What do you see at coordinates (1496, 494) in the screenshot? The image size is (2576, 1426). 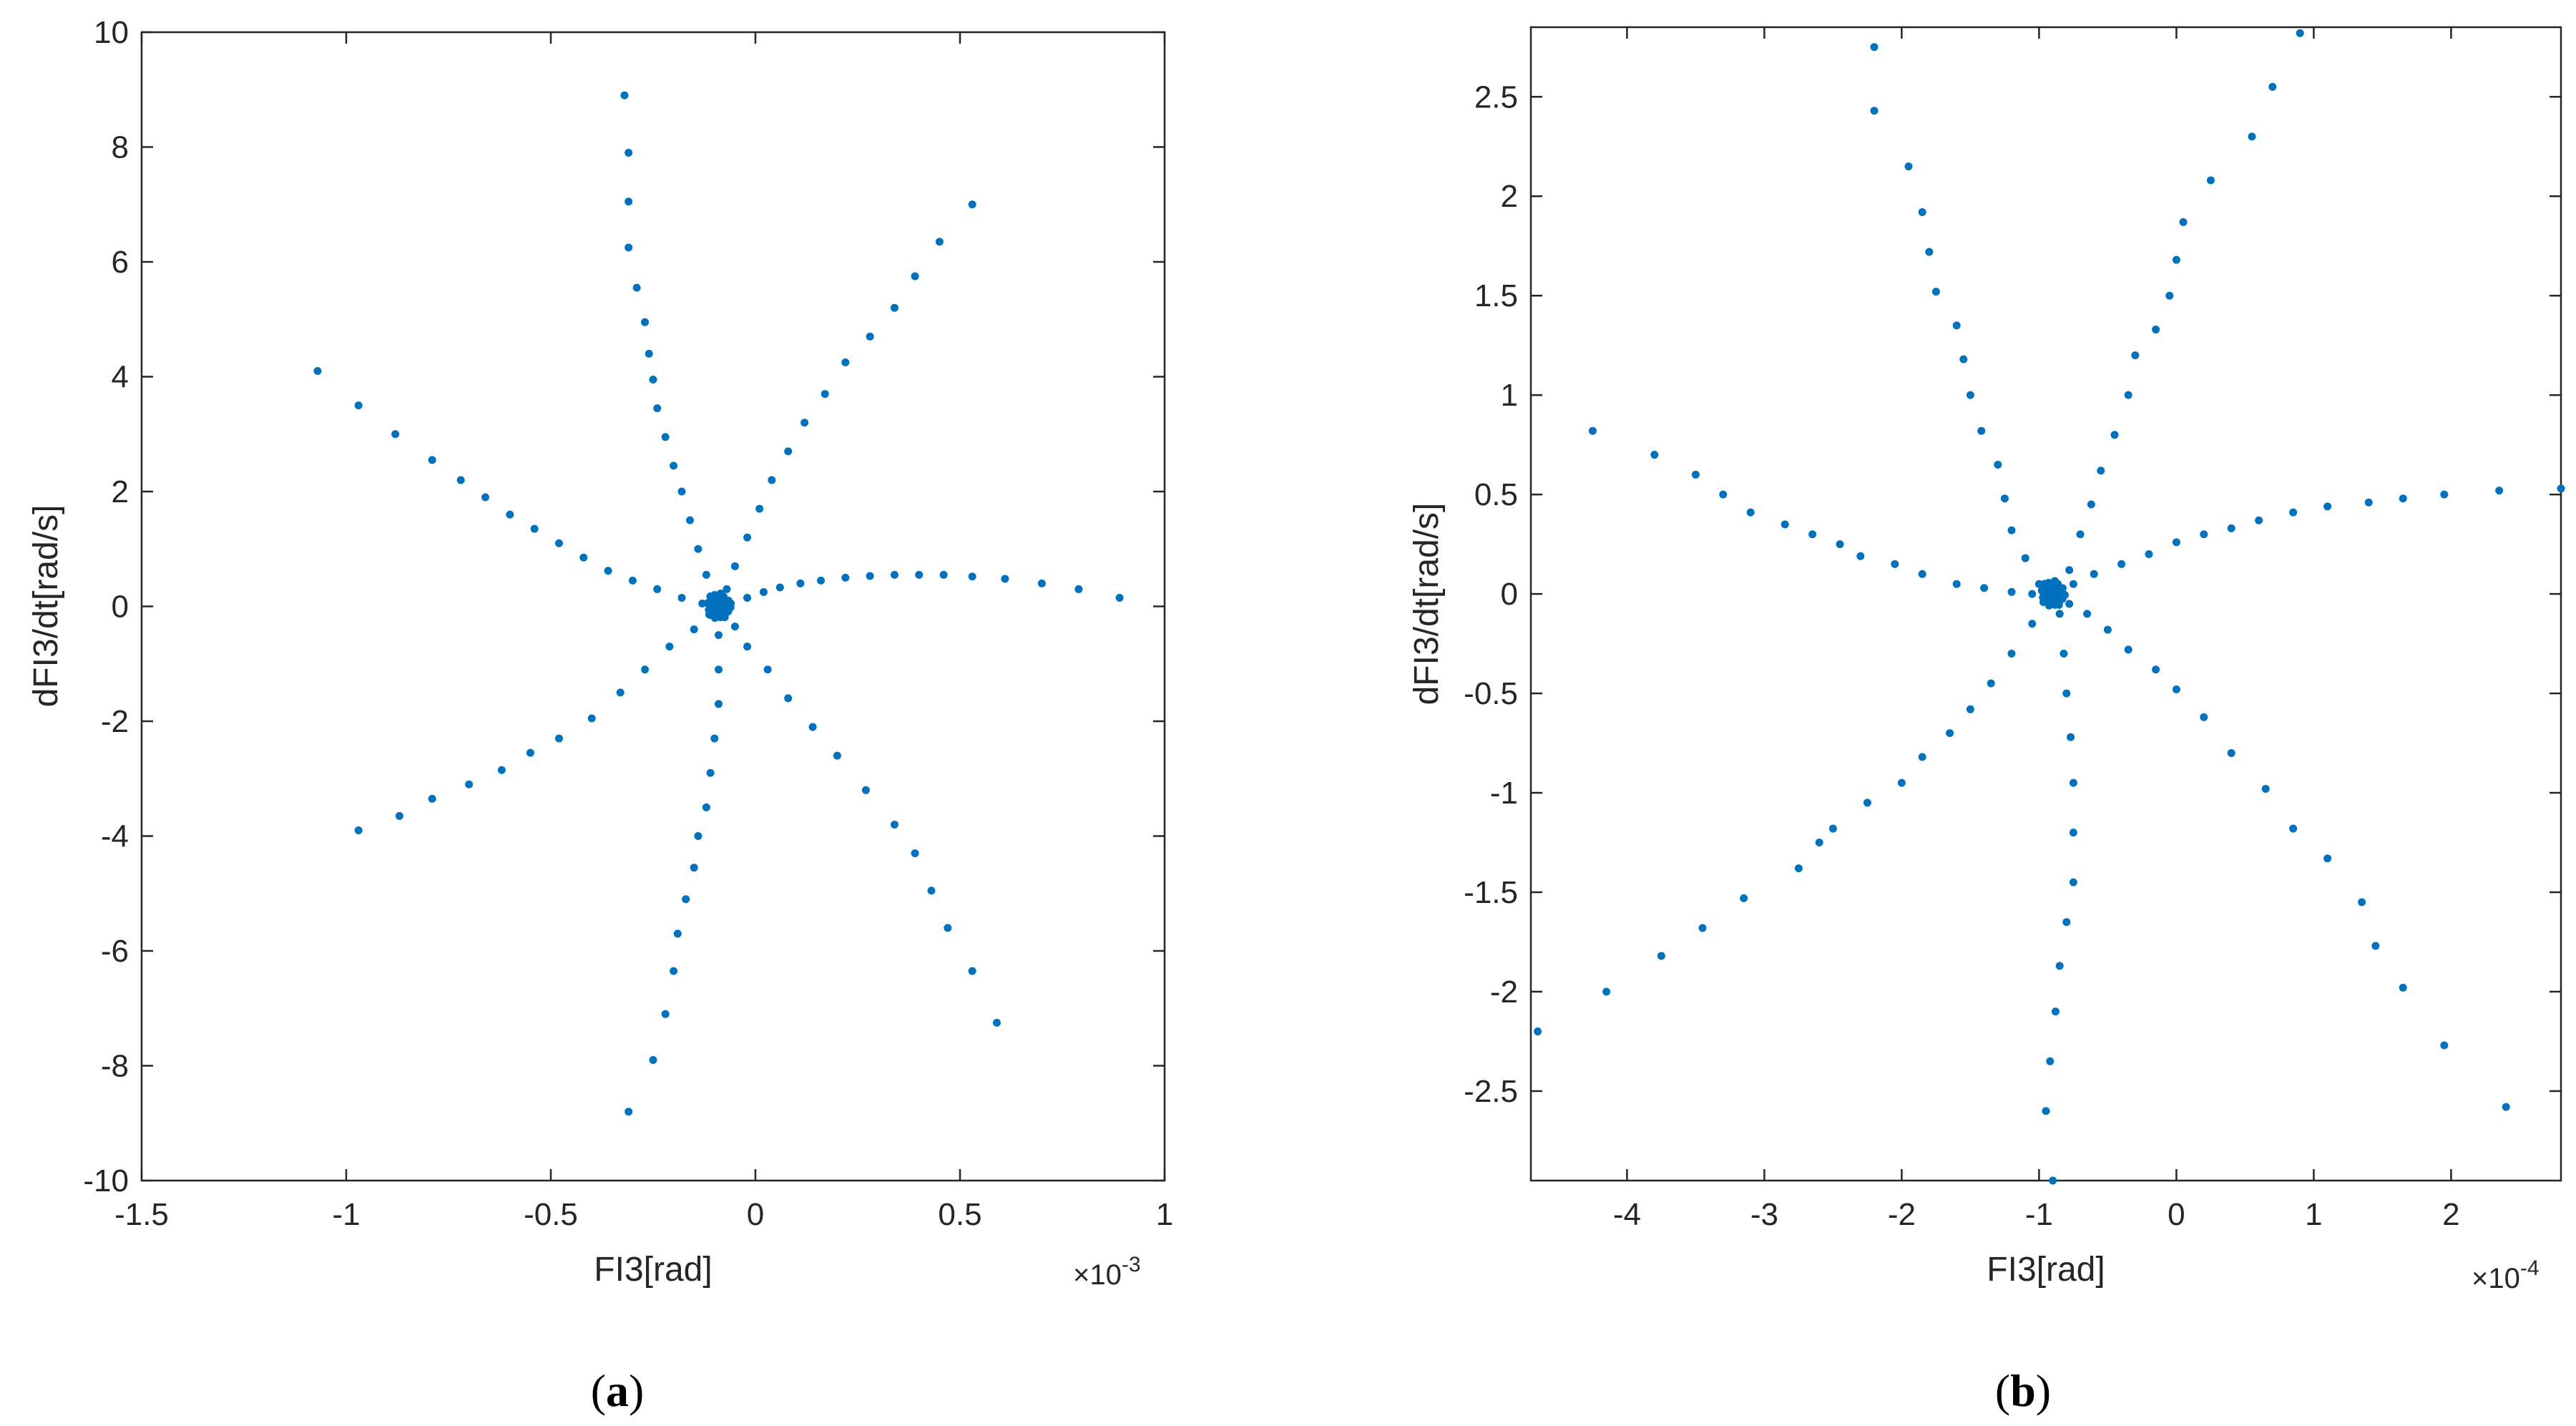 I see `y-tick-label: 0.5` at bounding box center [1496, 494].